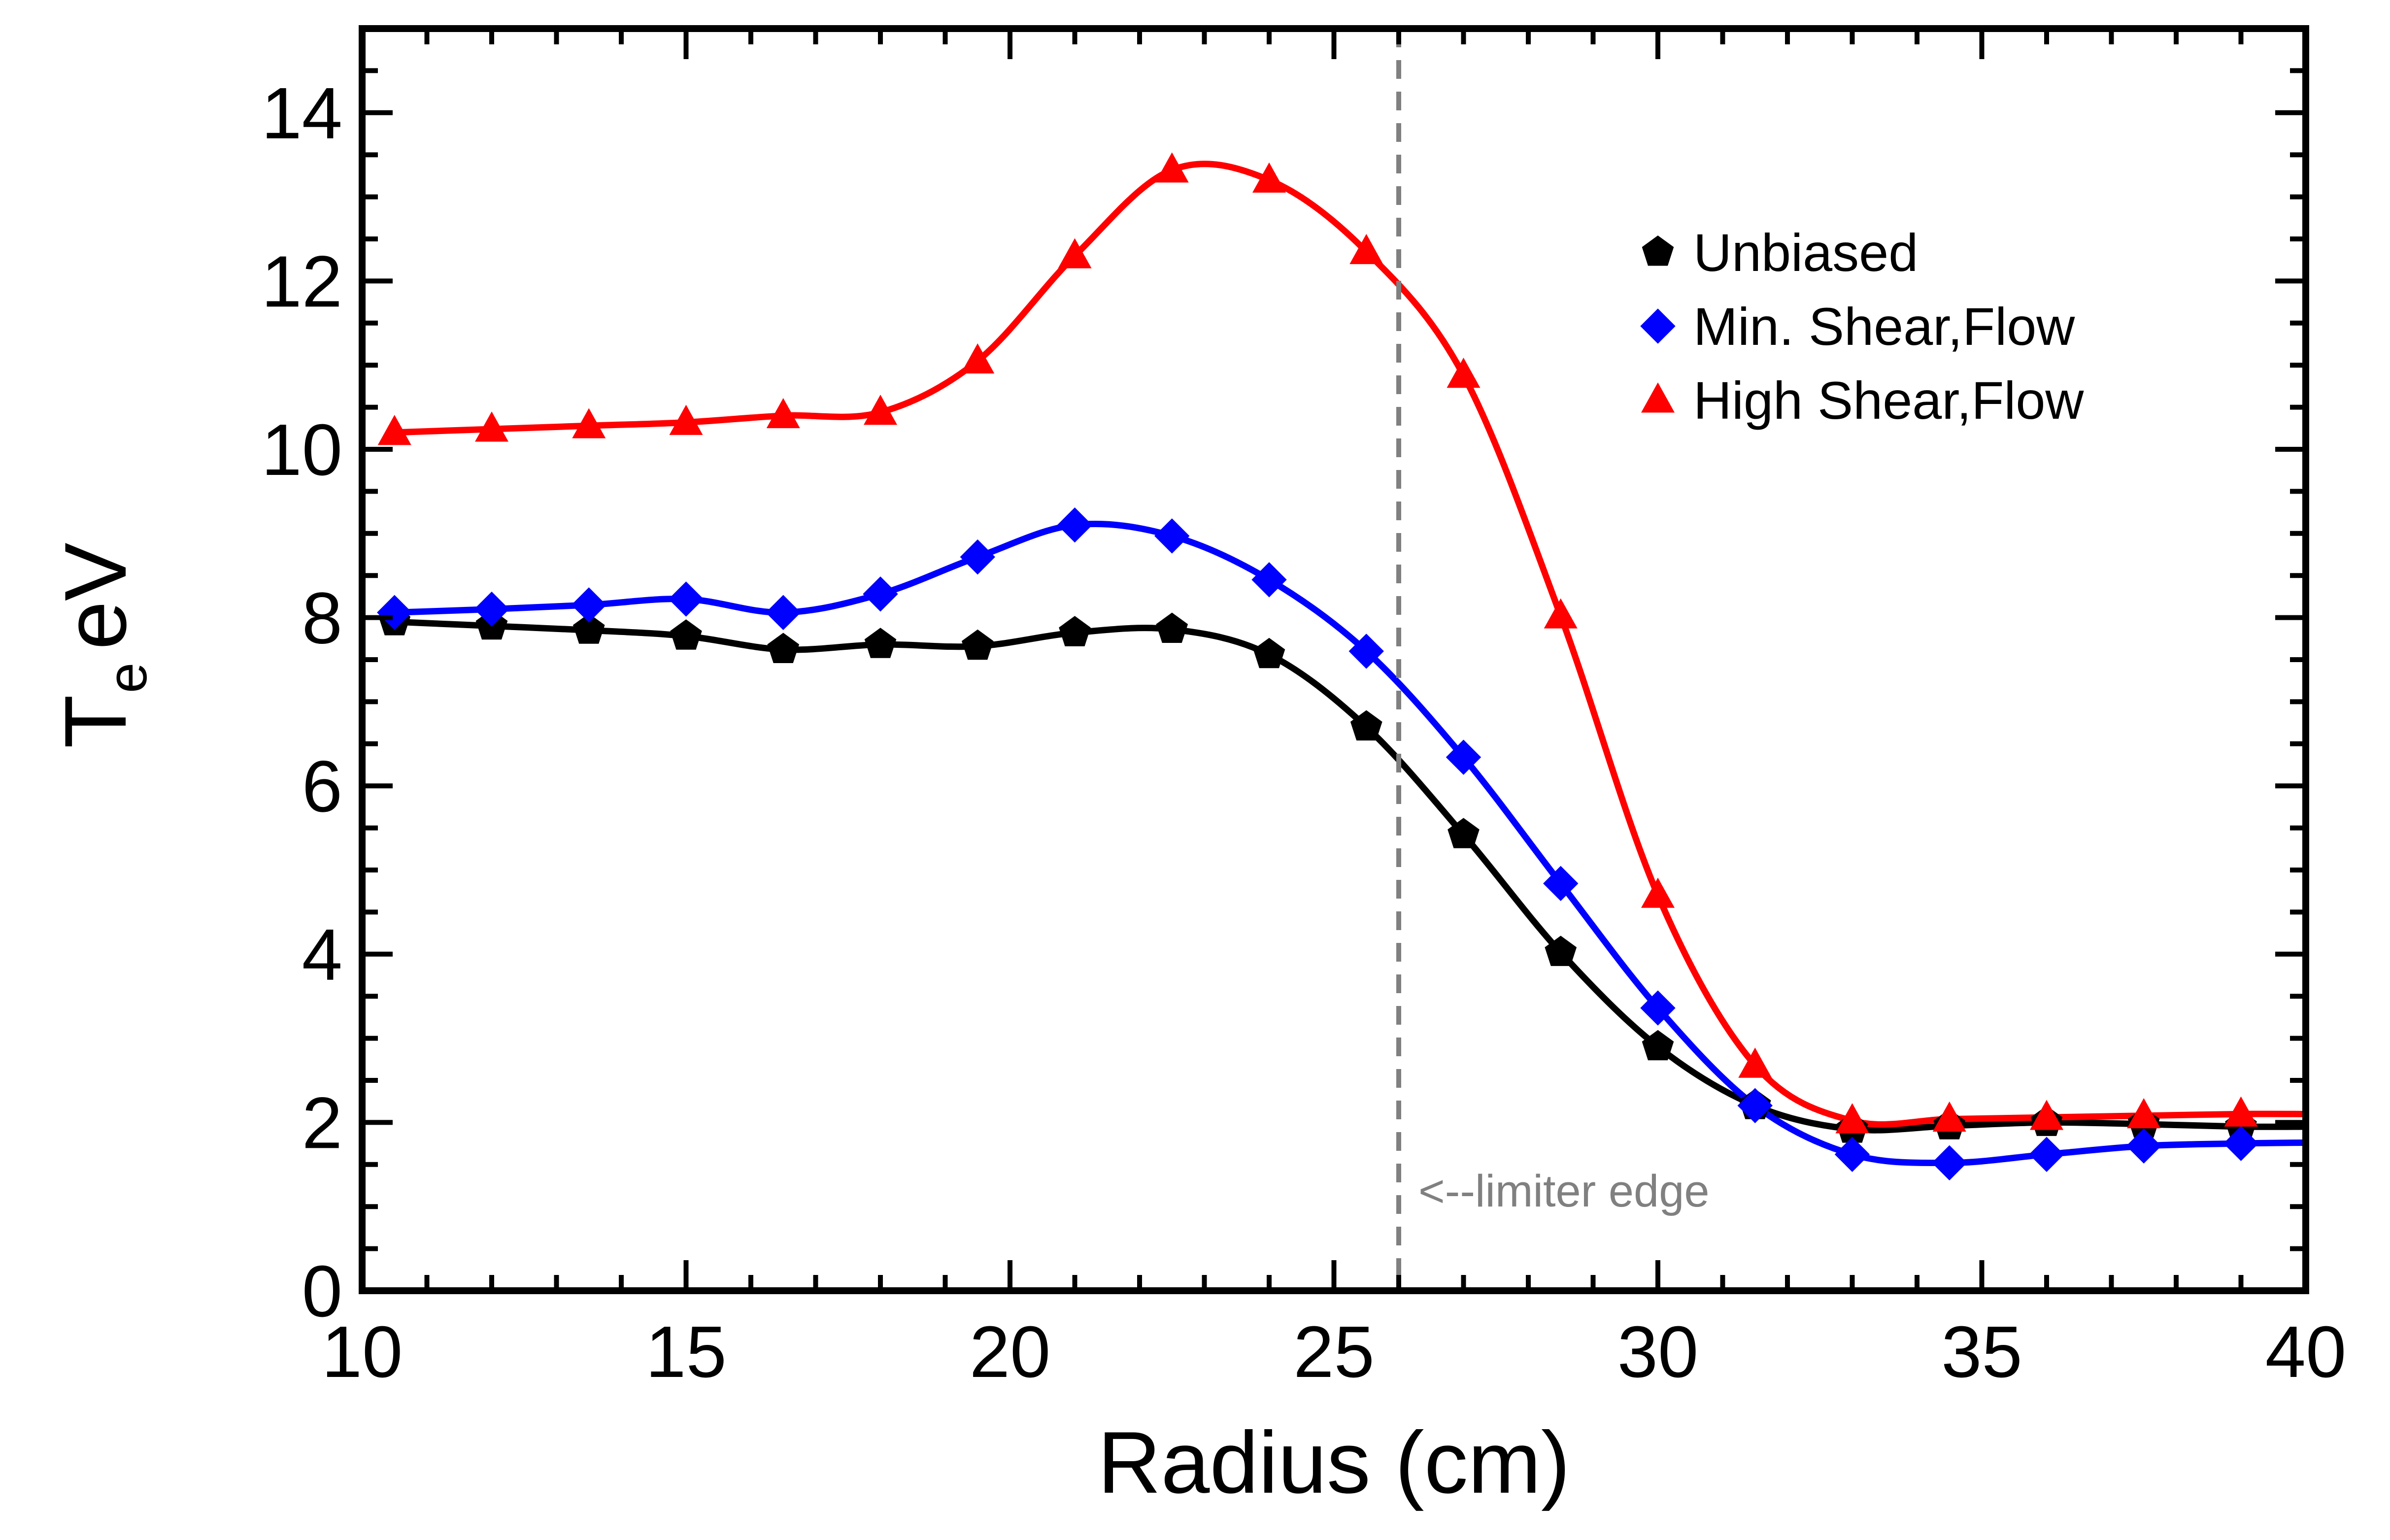  Describe the element at coordinates (1888, 400) in the screenshot. I see `legend-label: High Shear,Flow` at that location.